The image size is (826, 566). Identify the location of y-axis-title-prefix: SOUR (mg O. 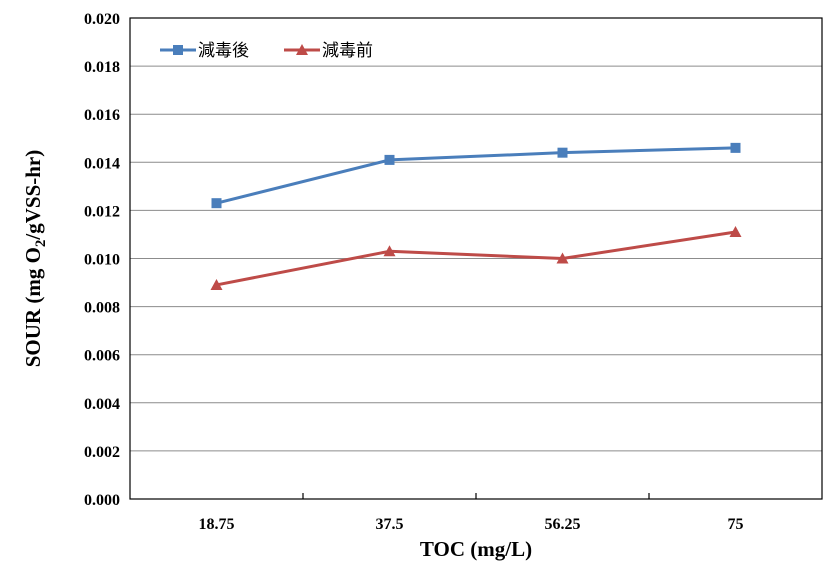
(33, 307).